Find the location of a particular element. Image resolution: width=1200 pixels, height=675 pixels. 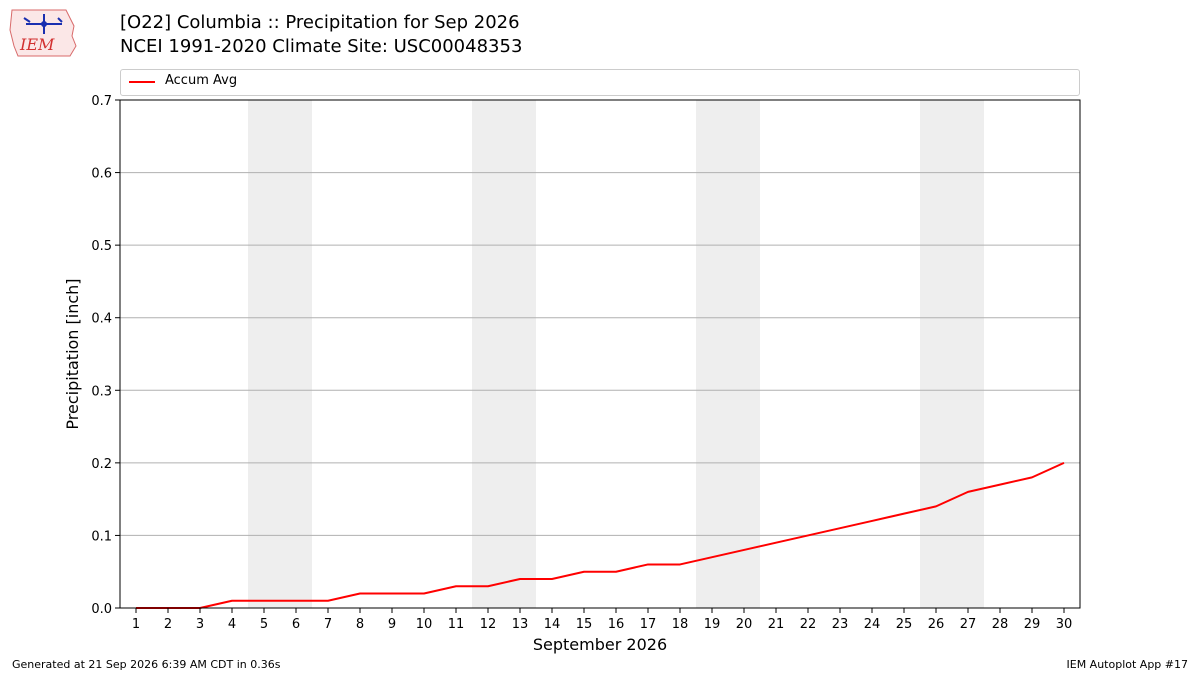

x-tick-label-21: 21 is located at coordinates (776, 624).